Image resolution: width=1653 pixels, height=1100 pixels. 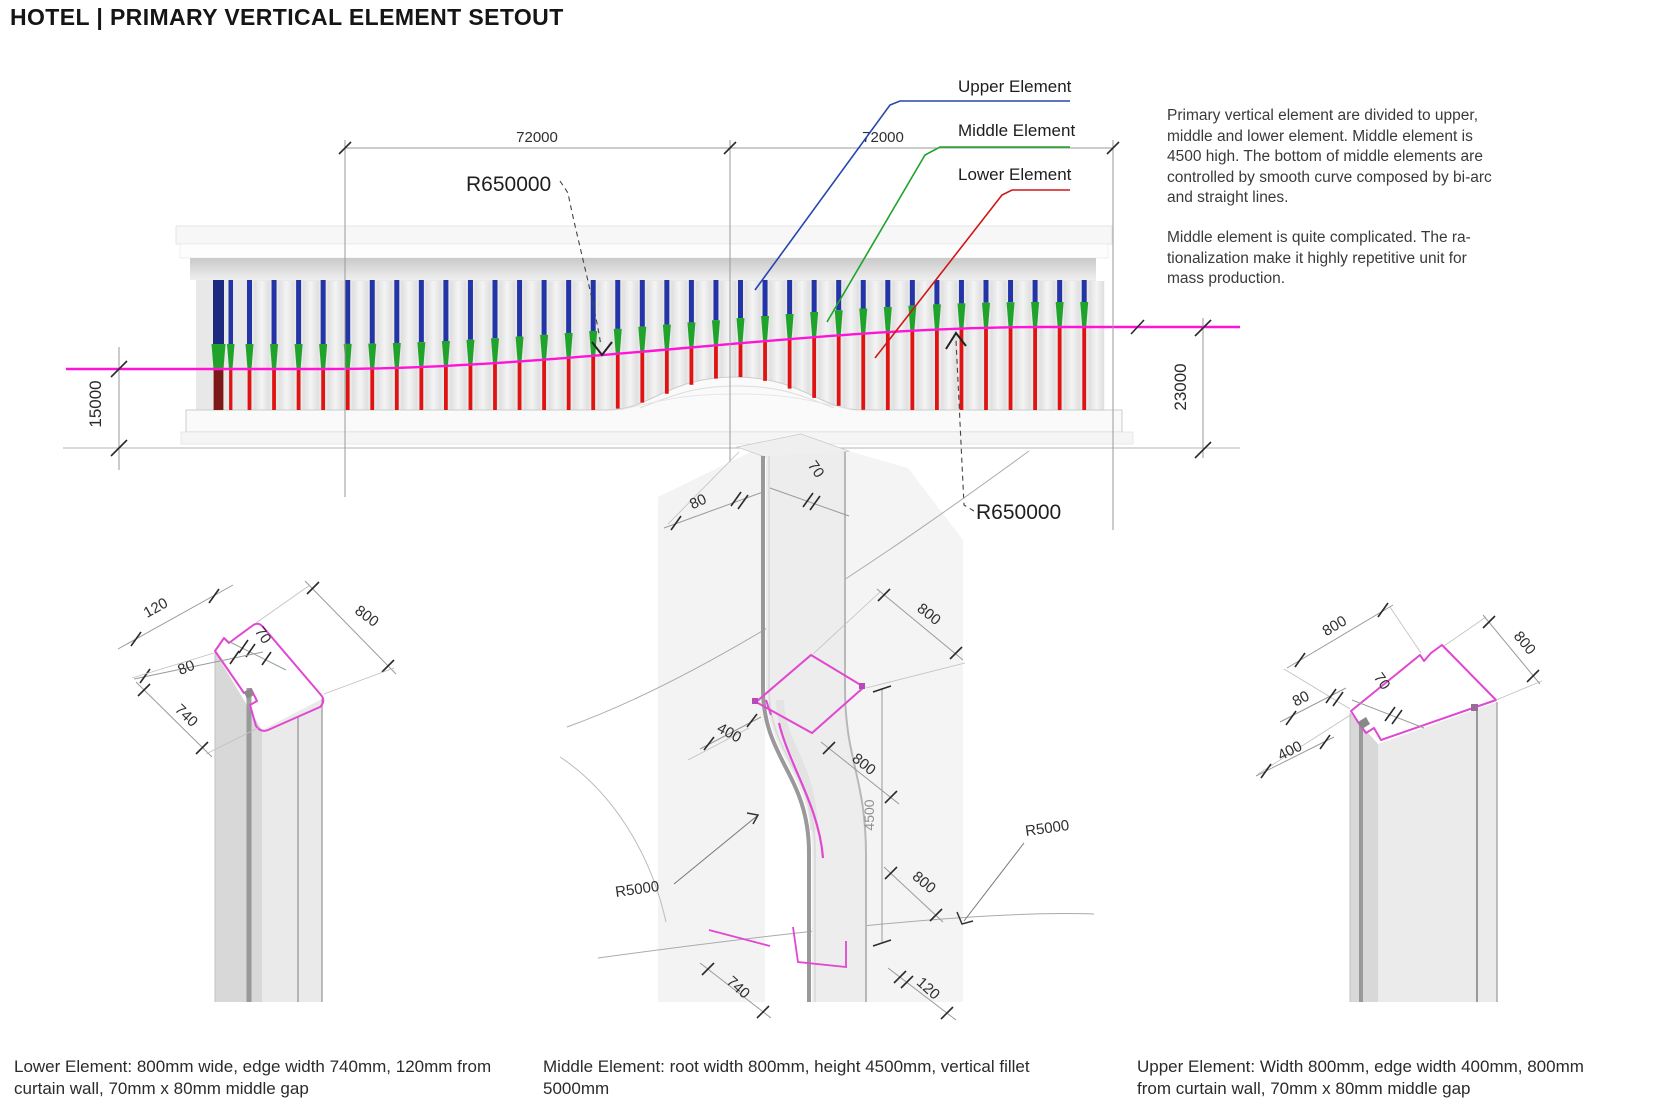 What do you see at coordinates (287, 17) in the screenshot?
I see `page-title: HOTEL | PRIMARY VERTICAL ELEMENT SETOUT` at bounding box center [287, 17].